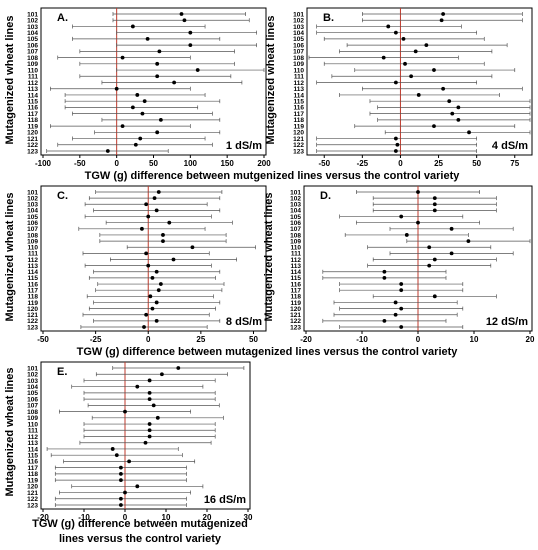  What do you see at coordinates (248, 517) in the screenshot?
I see `x-tick-label: 30` at bounding box center [248, 517].